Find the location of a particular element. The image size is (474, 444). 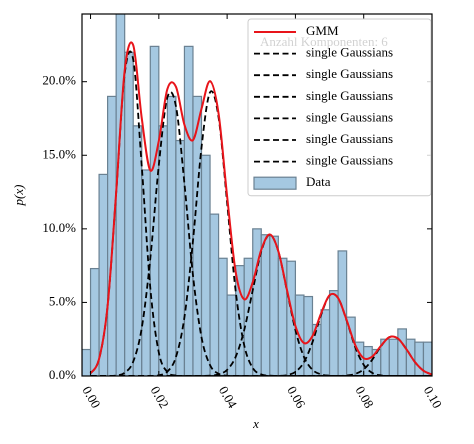

x-tick-label: 0.04 is located at coordinates (228, 397).